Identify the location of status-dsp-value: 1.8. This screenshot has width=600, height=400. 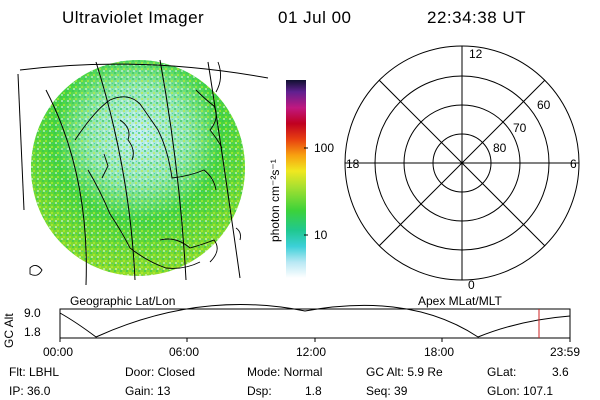
(313, 391).